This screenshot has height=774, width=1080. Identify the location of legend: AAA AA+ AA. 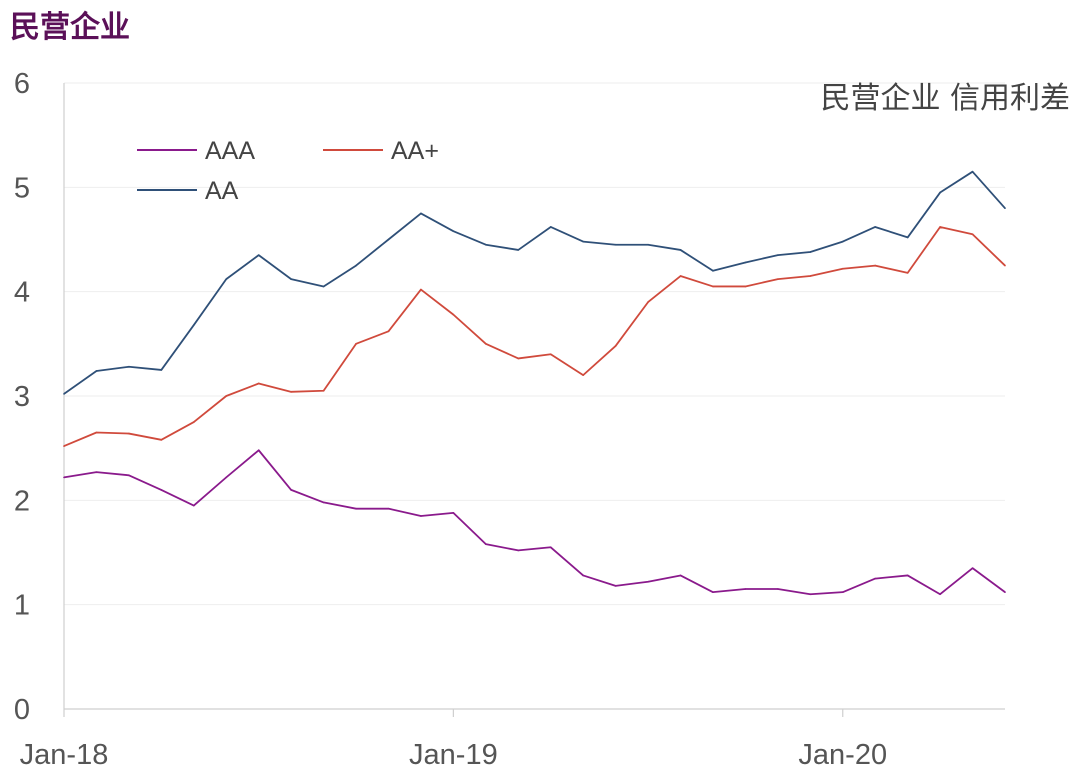
(288, 171).